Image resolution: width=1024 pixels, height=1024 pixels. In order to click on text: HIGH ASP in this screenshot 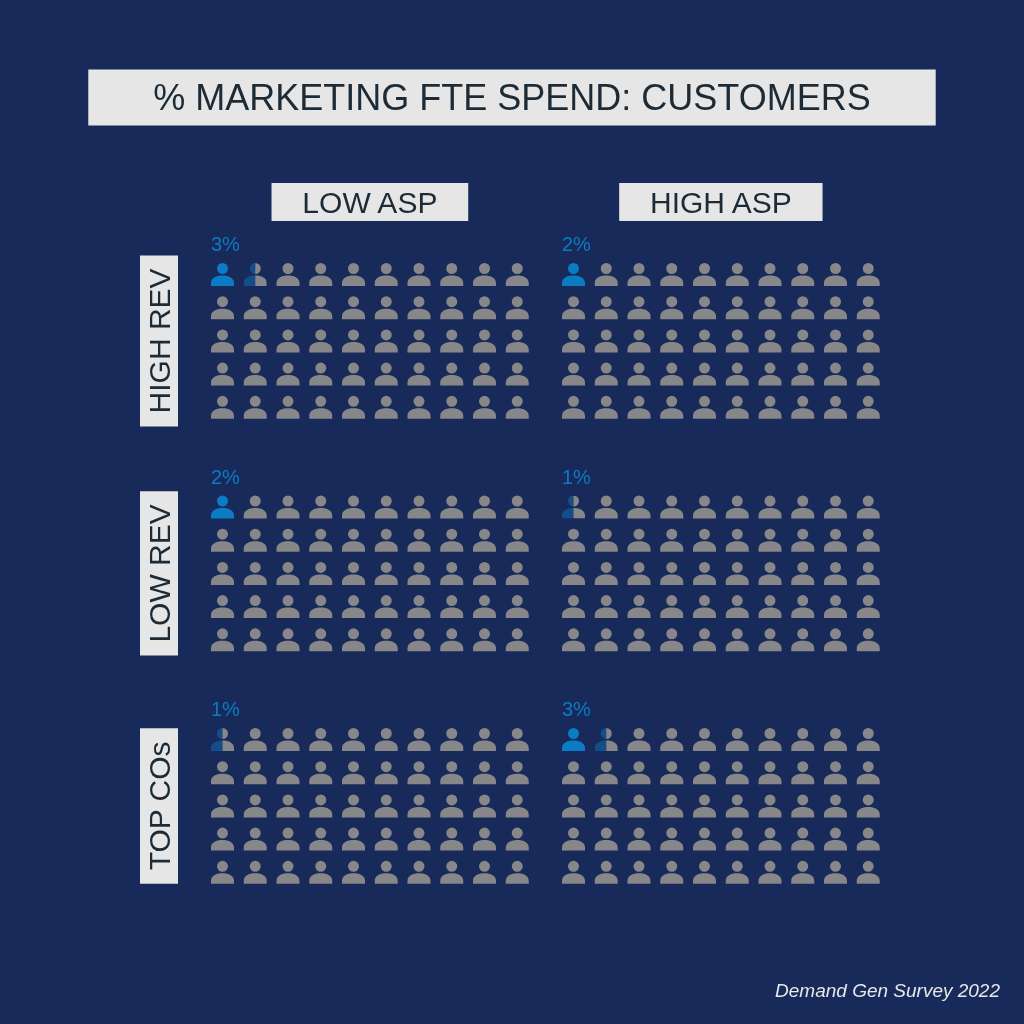, I will do `click(721, 202)`.